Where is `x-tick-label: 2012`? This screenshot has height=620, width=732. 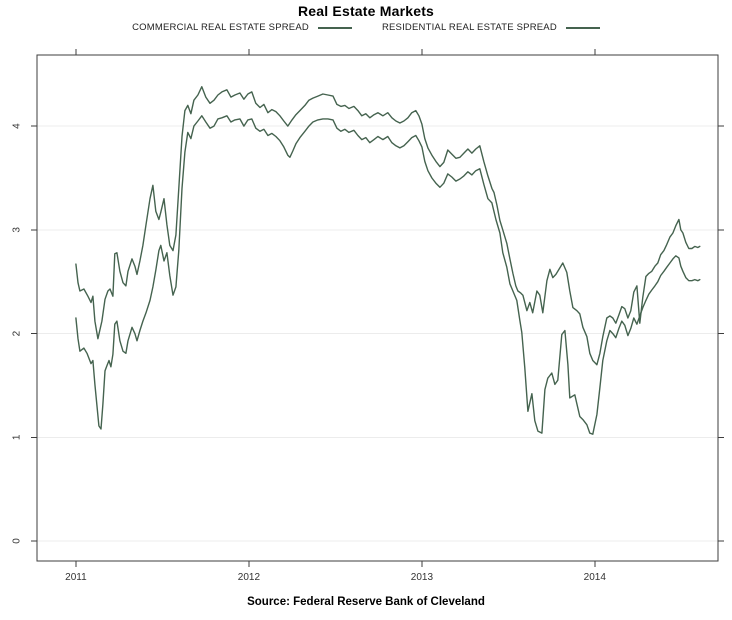 x-tick-label: 2012 is located at coordinates (249, 577).